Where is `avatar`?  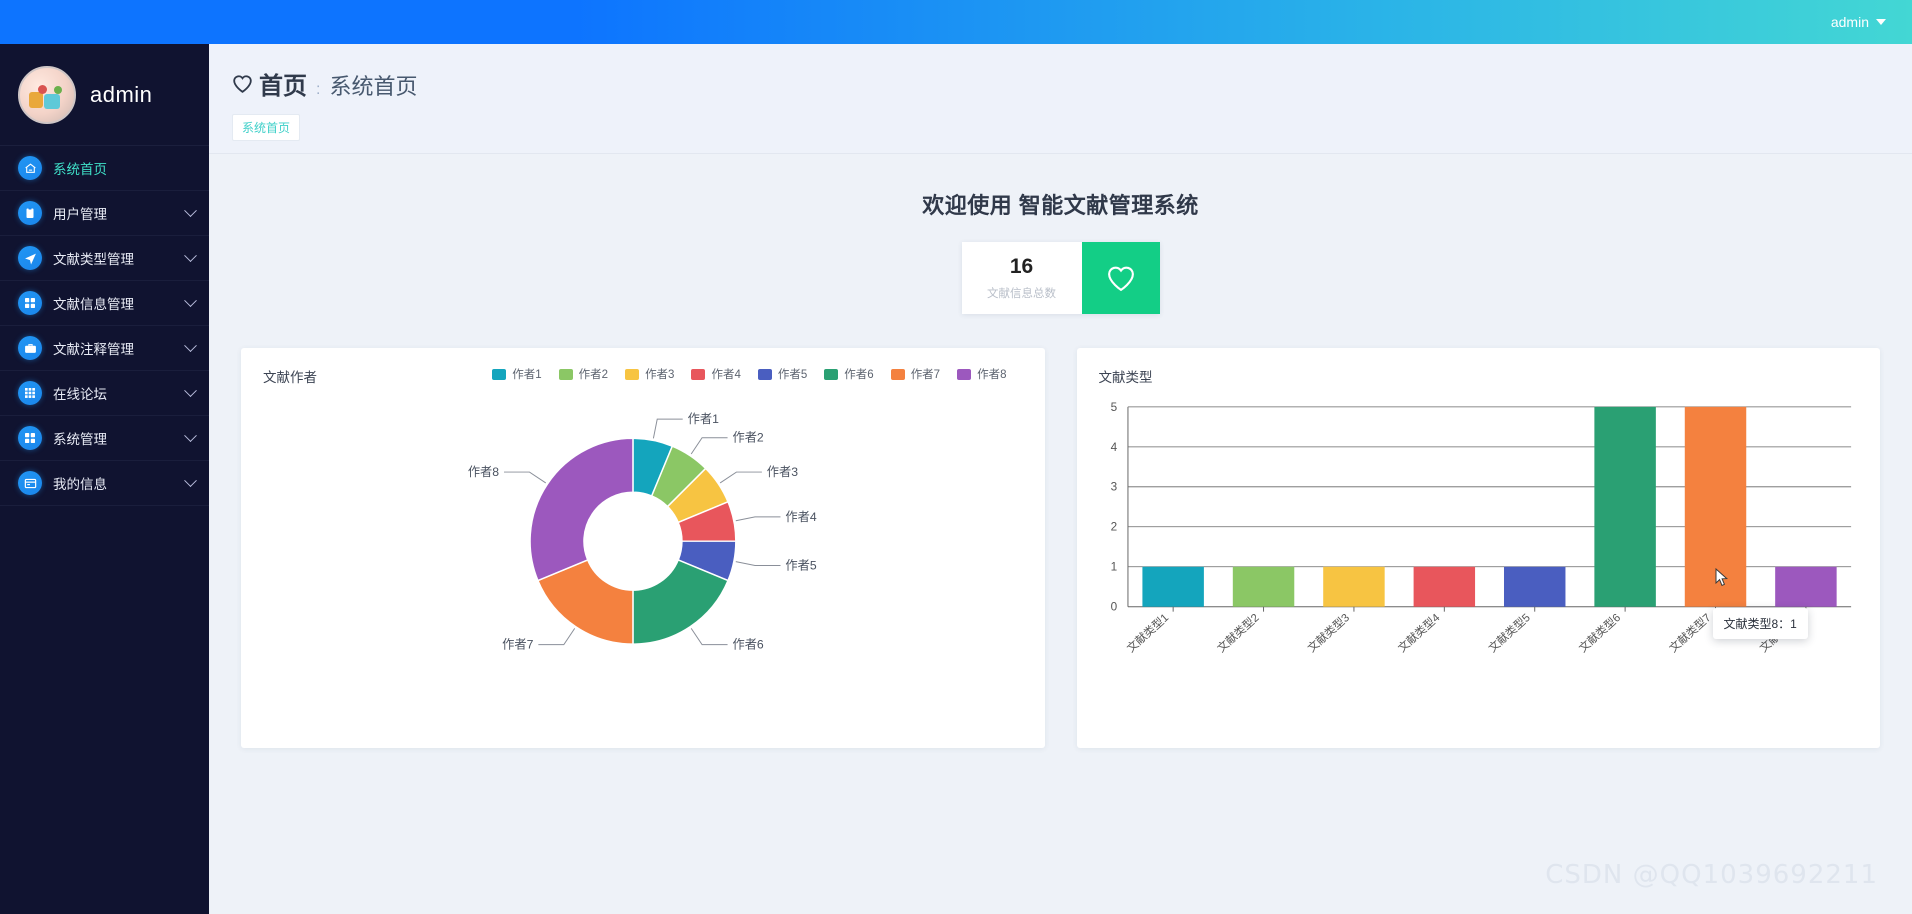
avatar is located at coordinates (47, 94).